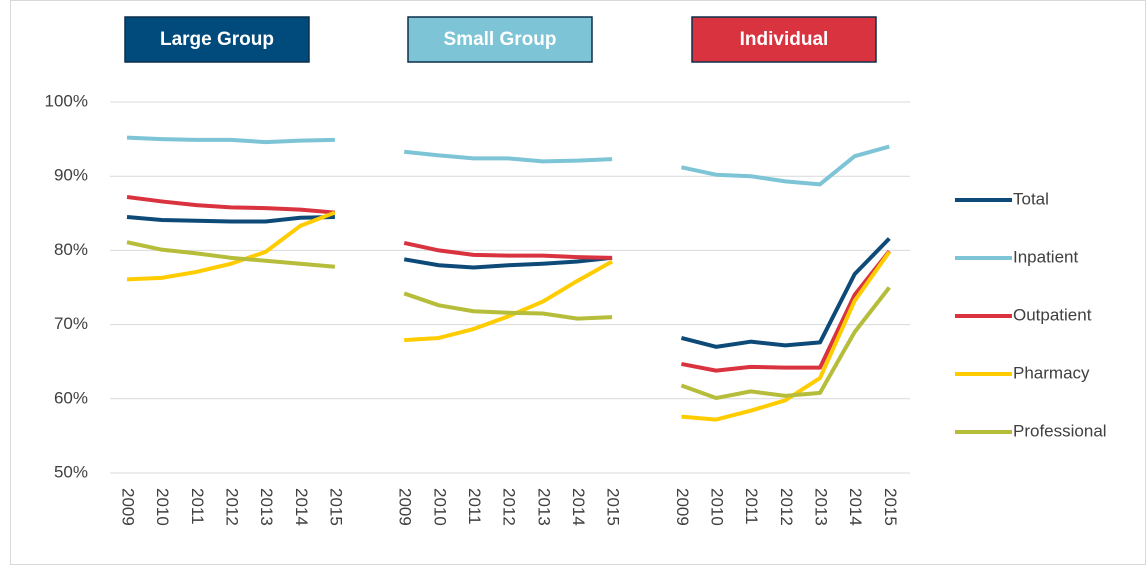  What do you see at coordinates (71, 471) in the screenshot?
I see `y-tick-label: 50%` at bounding box center [71, 471].